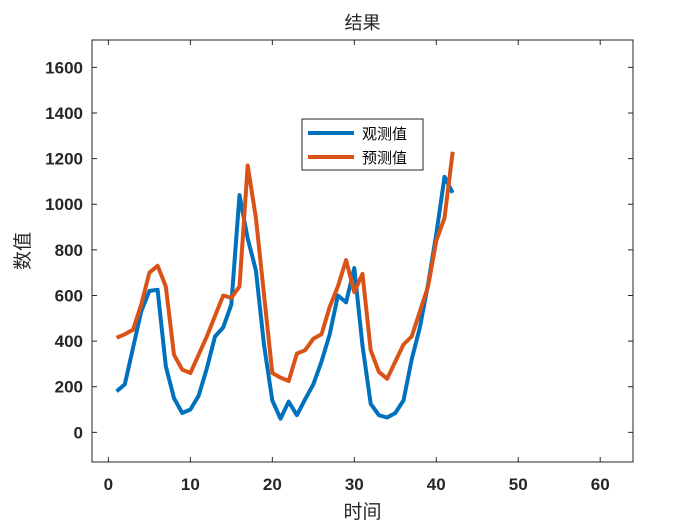 The height and width of the screenshot is (525, 700). I want to click on y-axis-label: 数值, so click(23, 251).